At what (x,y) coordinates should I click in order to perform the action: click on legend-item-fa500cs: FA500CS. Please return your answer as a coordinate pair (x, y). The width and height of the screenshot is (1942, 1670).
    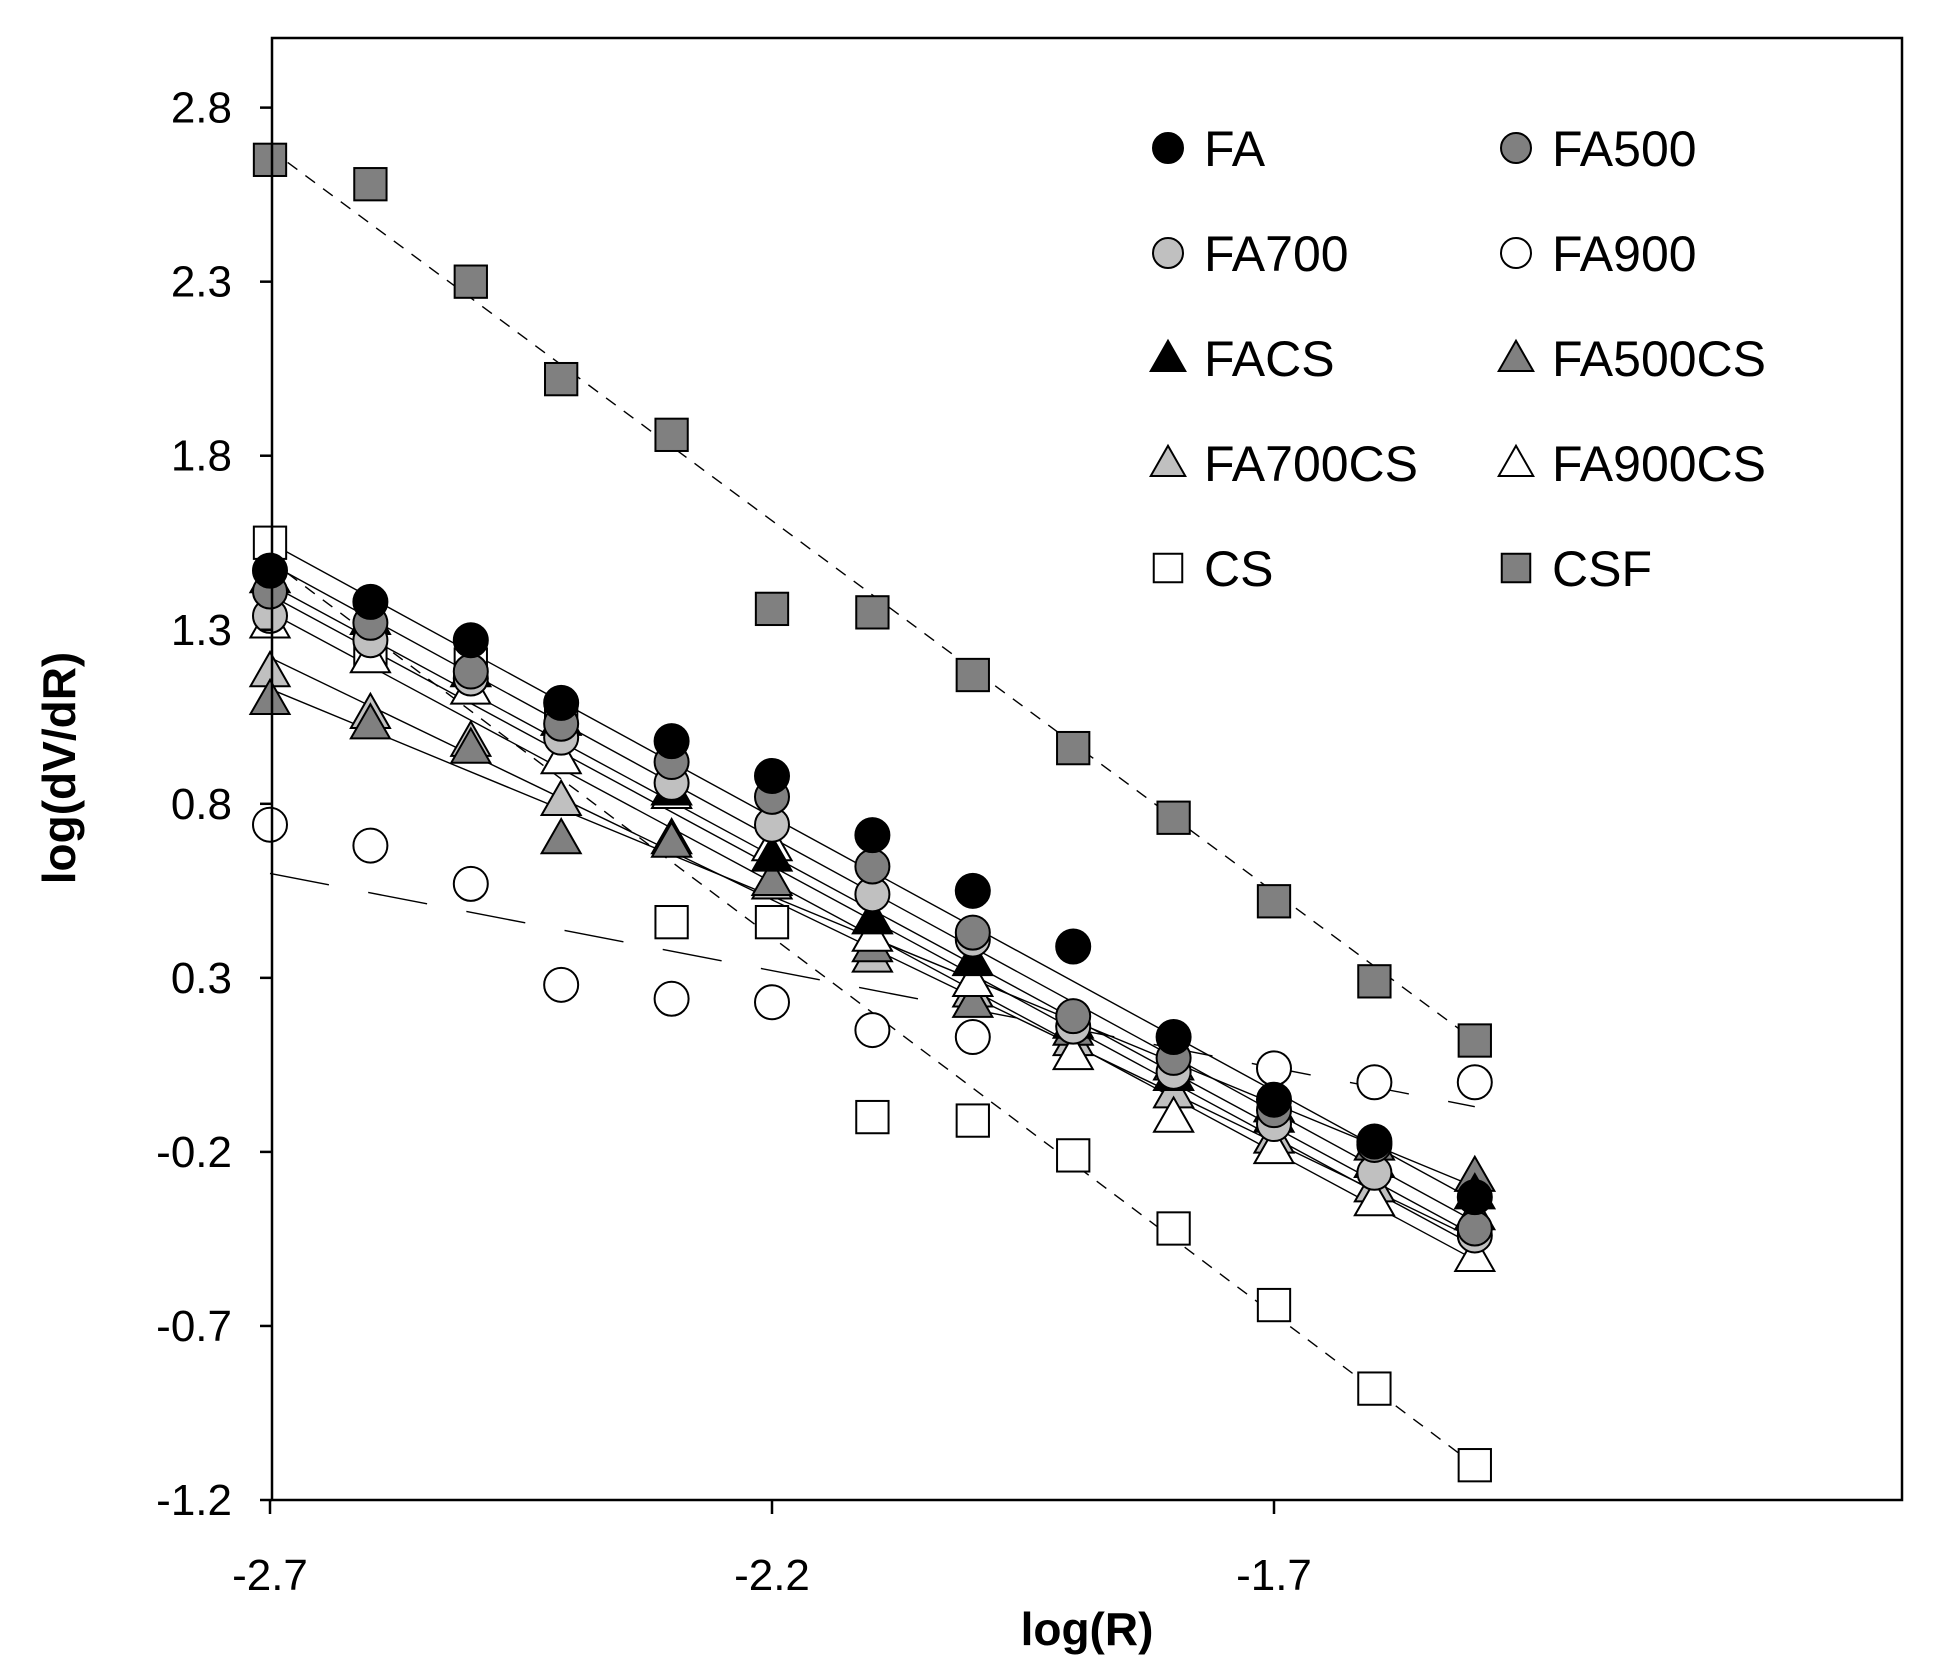
    Looking at the image, I should click on (1631, 359).